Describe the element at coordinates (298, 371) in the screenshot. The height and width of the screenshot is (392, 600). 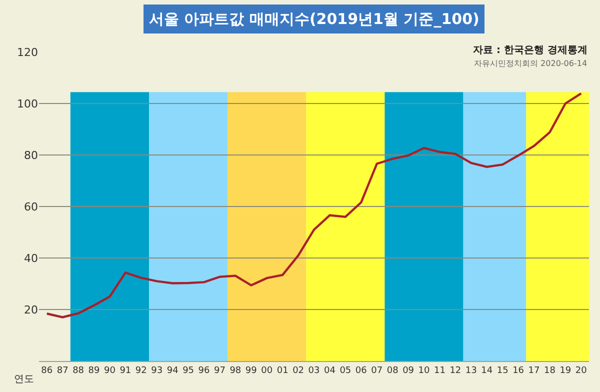
I see `x-tick-label: 02` at that location.